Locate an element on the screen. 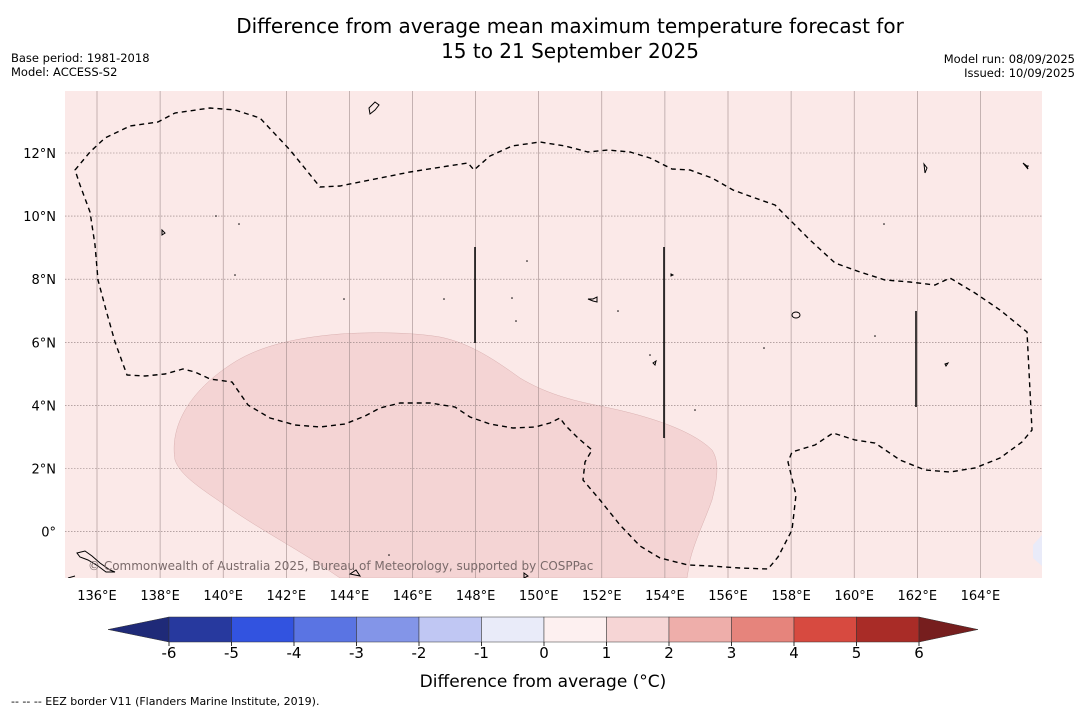 This screenshot has width=1085, height=713. model-name: Model: ACCESS-S2 is located at coordinates (64, 72).